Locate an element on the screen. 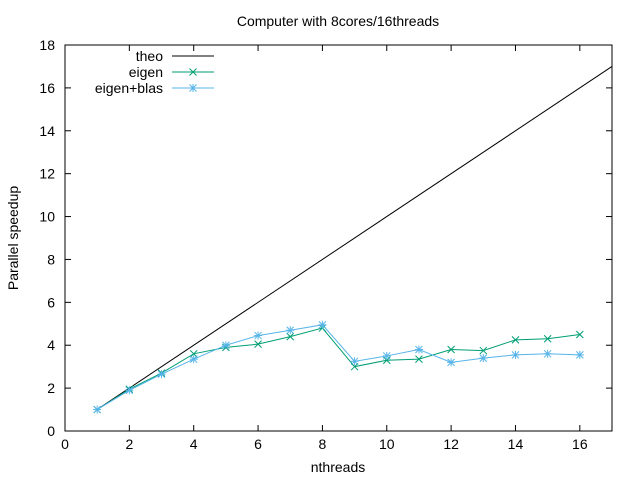 This screenshot has height=480, width=640. legend-label: eigen+blas is located at coordinates (129, 88).